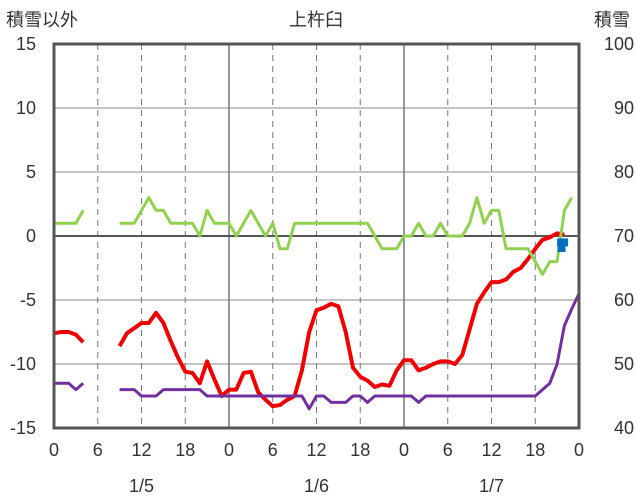 The image size is (636, 501). I want to click on y-left-tick-label: -10, so click(23, 364).